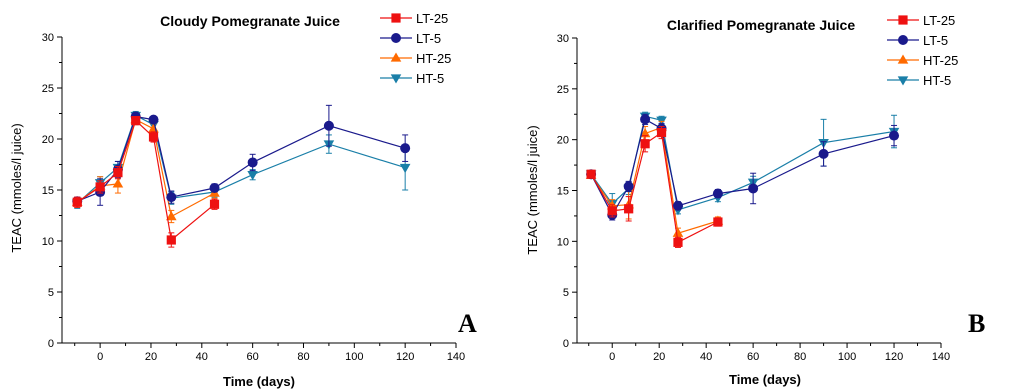 This screenshot has width=1014, height=391. Describe the element at coordinates (414, 18) in the screenshot. I see `legend-item: LT-25` at that location.